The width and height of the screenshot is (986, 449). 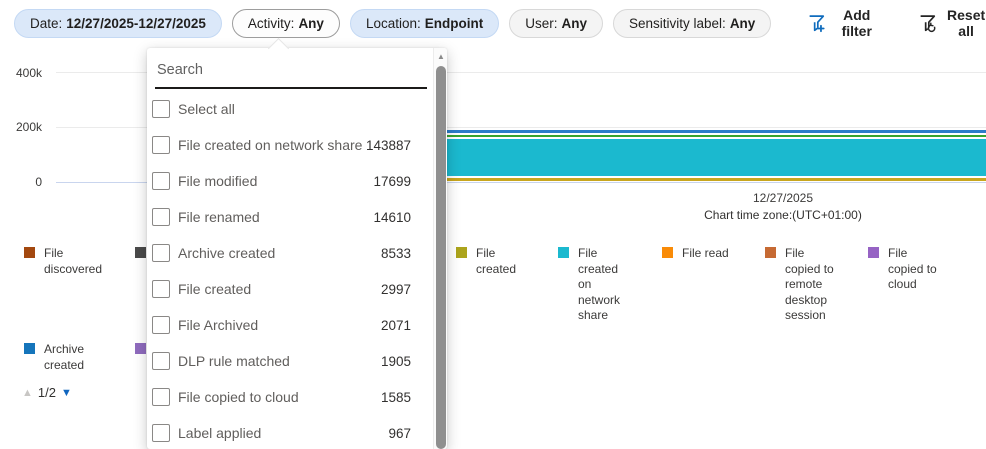 I want to click on bar-segment-blue-stripe, so click(x=613, y=131).